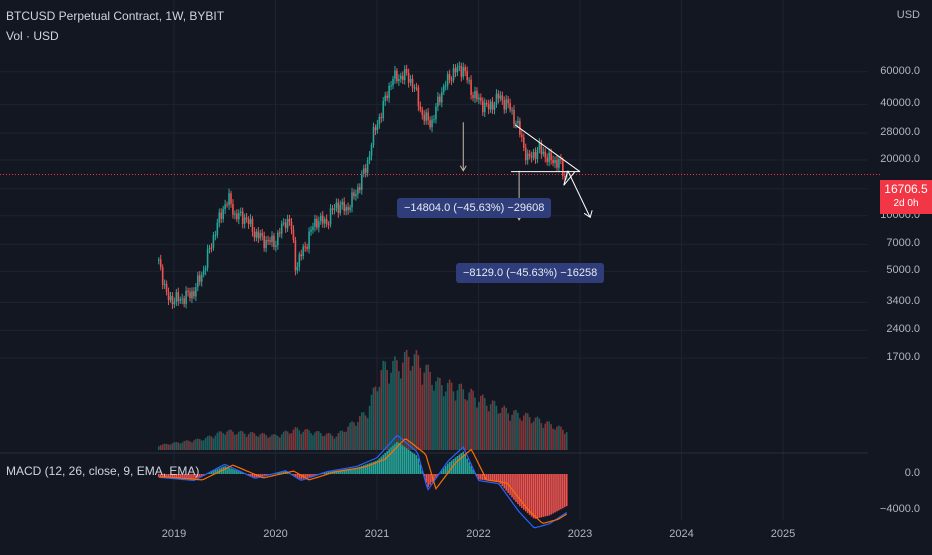  Describe the element at coordinates (103, 471) in the screenshot. I see `macd-indicator-label: MACD (12, 26, close, 9, EMA, EMA)` at that location.